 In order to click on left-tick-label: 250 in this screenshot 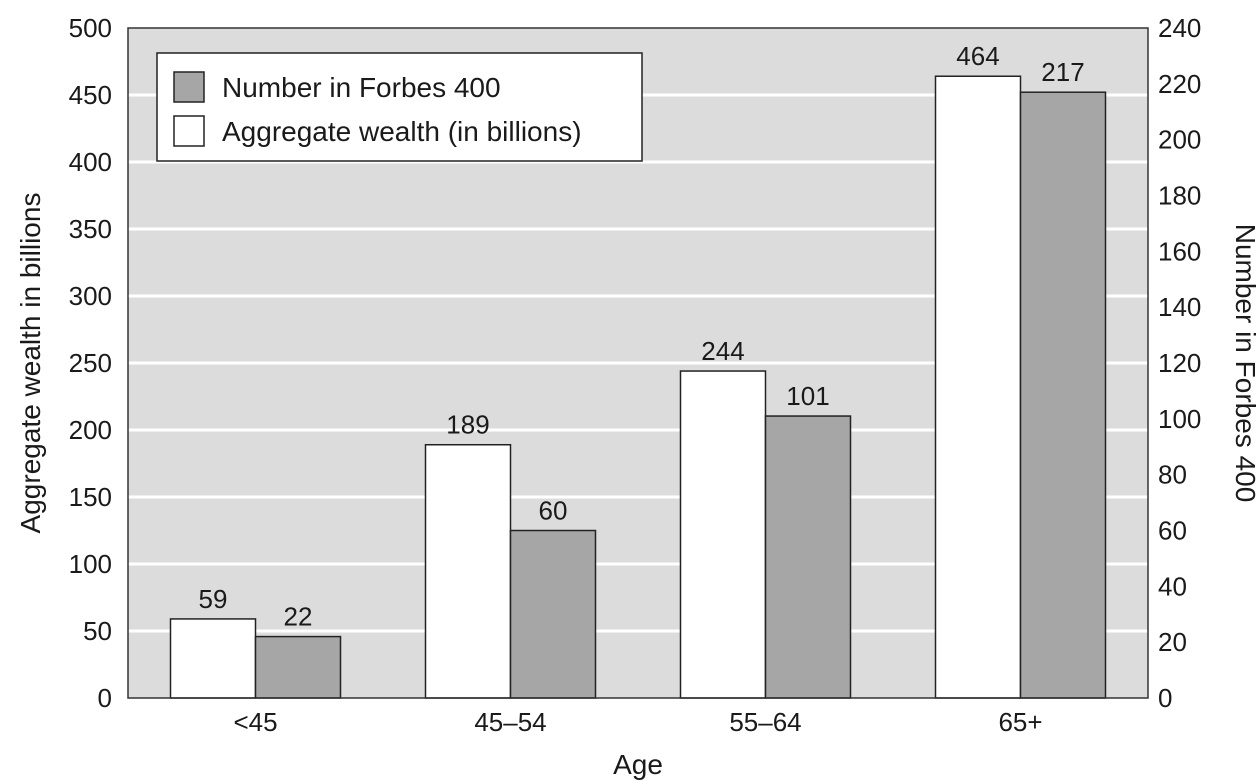, I will do `click(90, 363)`.